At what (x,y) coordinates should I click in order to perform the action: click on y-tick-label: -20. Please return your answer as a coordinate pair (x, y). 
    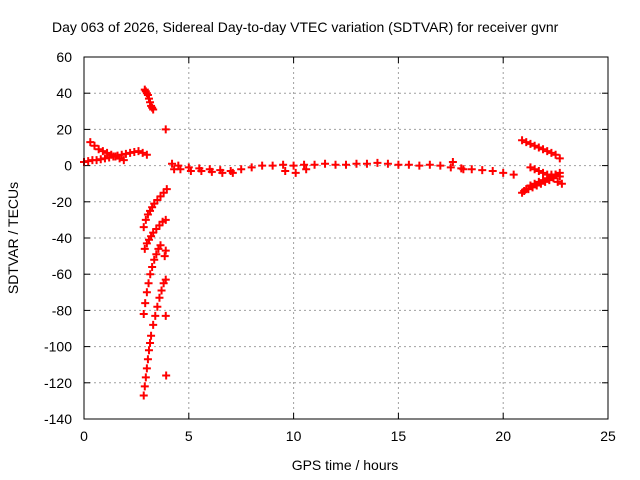
    Looking at the image, I should click on (62, 202).